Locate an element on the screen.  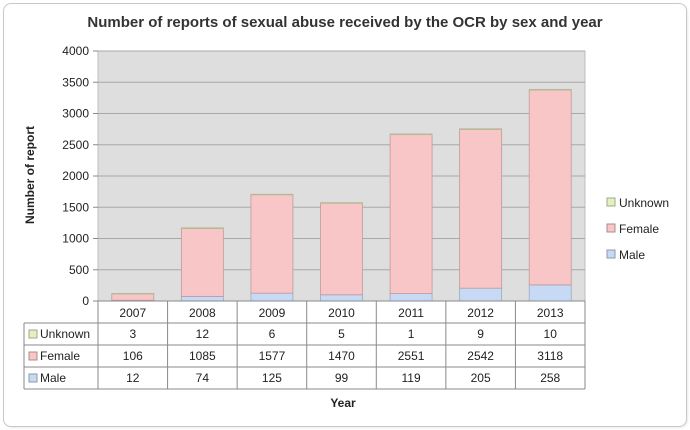
bar-female-2009 is located at coordinates (272, 244).